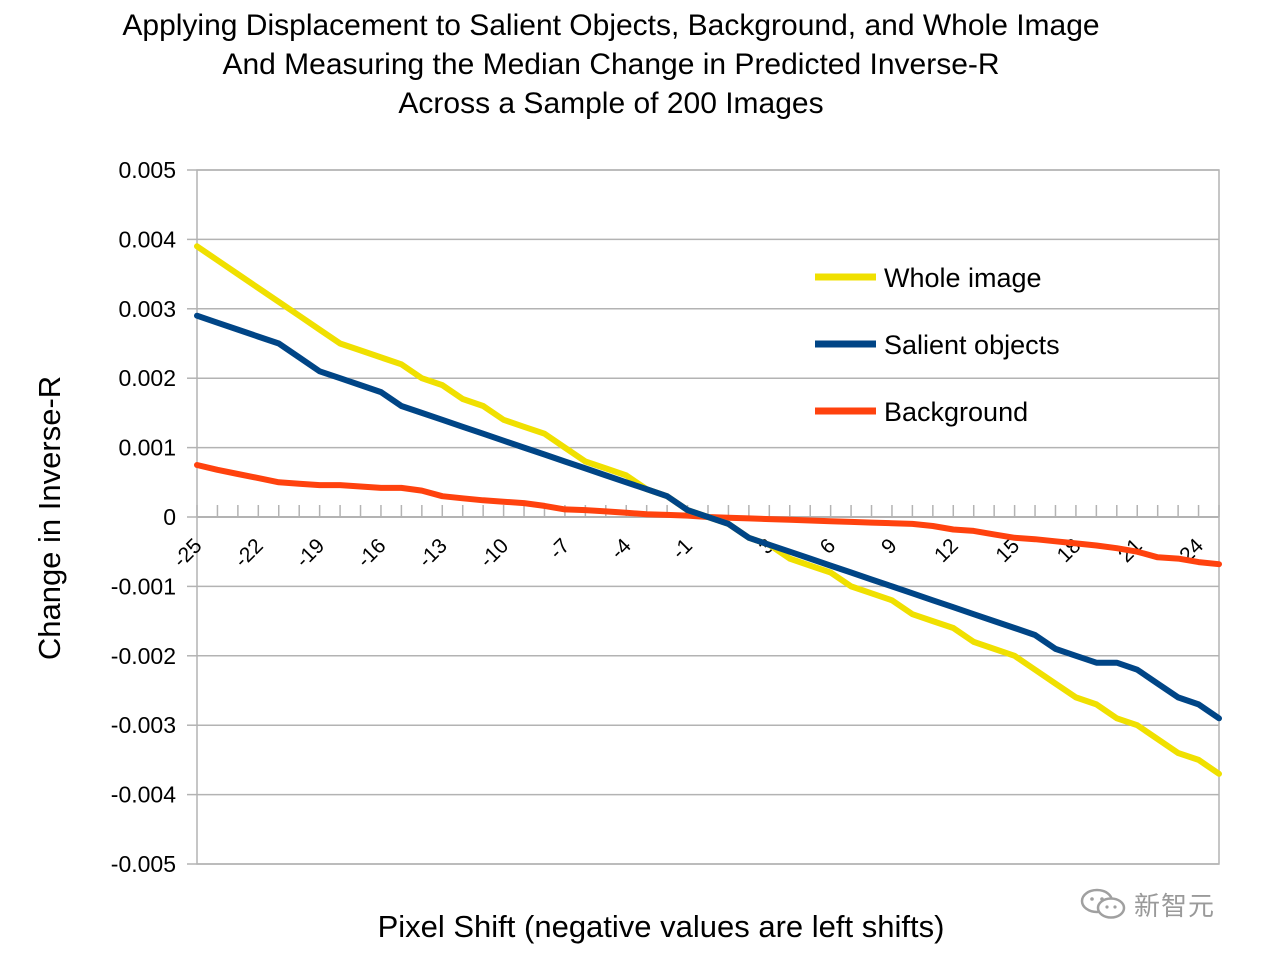 The width and height of the screenshot is (1268, 958). I want to click on y-tick-label: 0, so click(169, 517).